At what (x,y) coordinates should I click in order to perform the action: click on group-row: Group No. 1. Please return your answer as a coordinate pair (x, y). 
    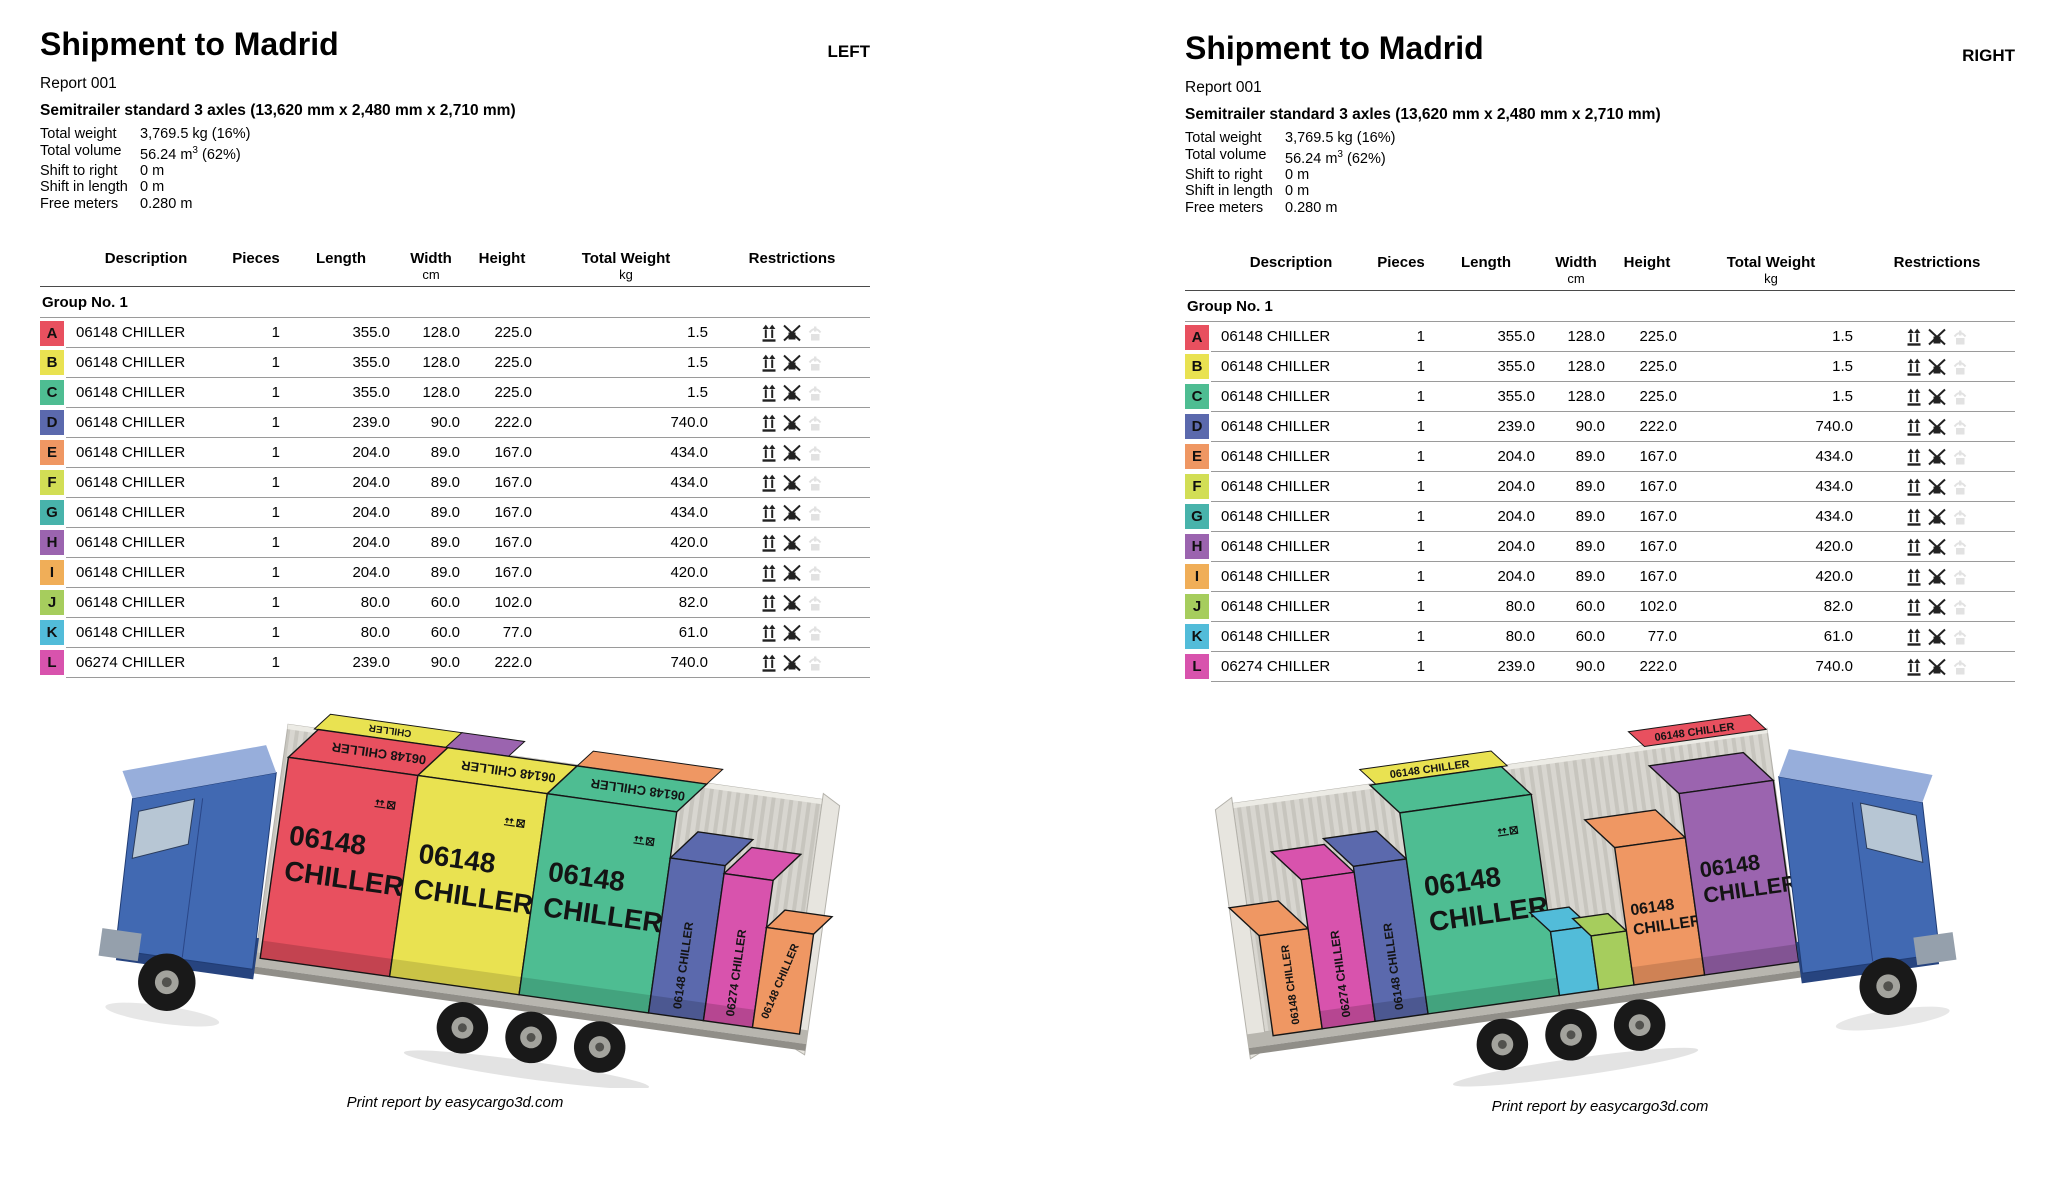
    Looking at the image, I should click on (455, 302).